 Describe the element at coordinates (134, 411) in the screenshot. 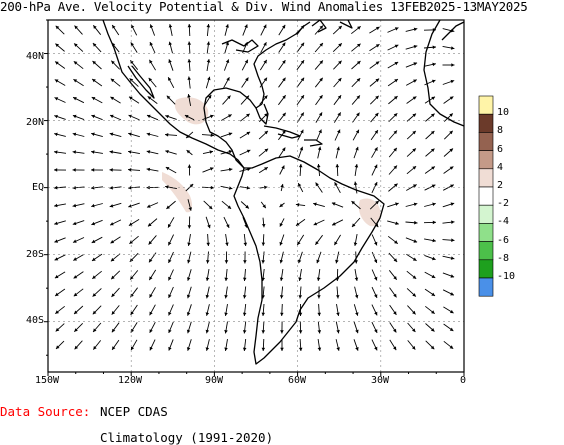

I see `data-source-value: NCEP CDAS` at that location.